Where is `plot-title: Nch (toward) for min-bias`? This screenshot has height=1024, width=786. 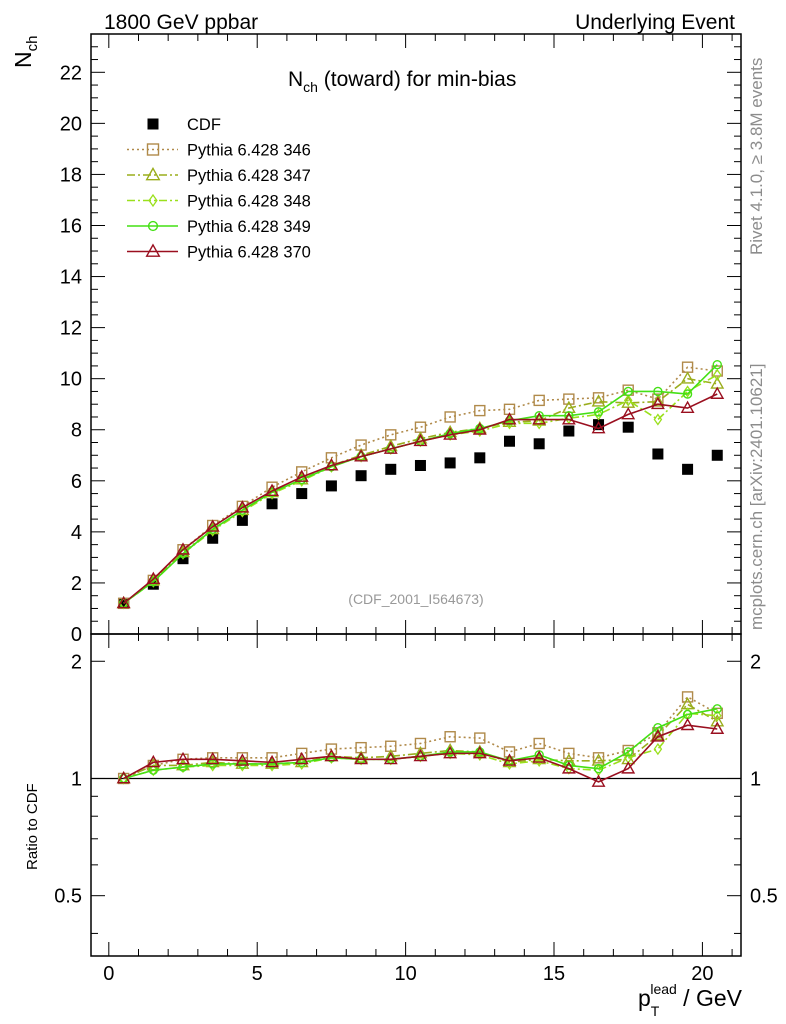
plot-title: Nch (toward) for min-bias is located at coordinates (402, 81).